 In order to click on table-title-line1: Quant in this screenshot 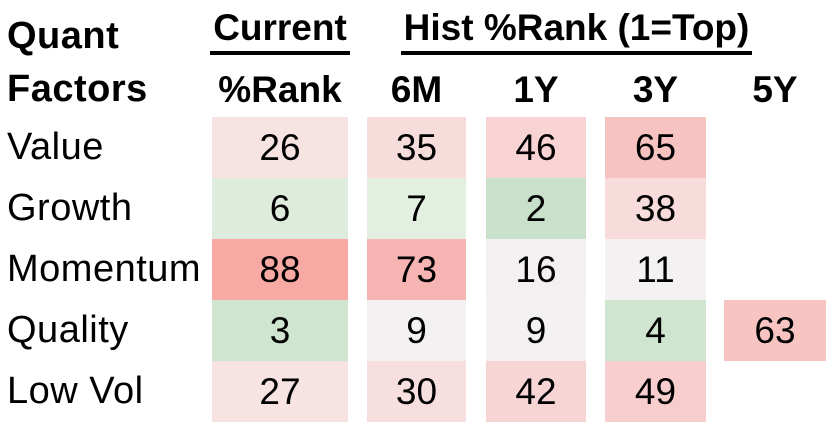, I will do `click(63, 35)`.